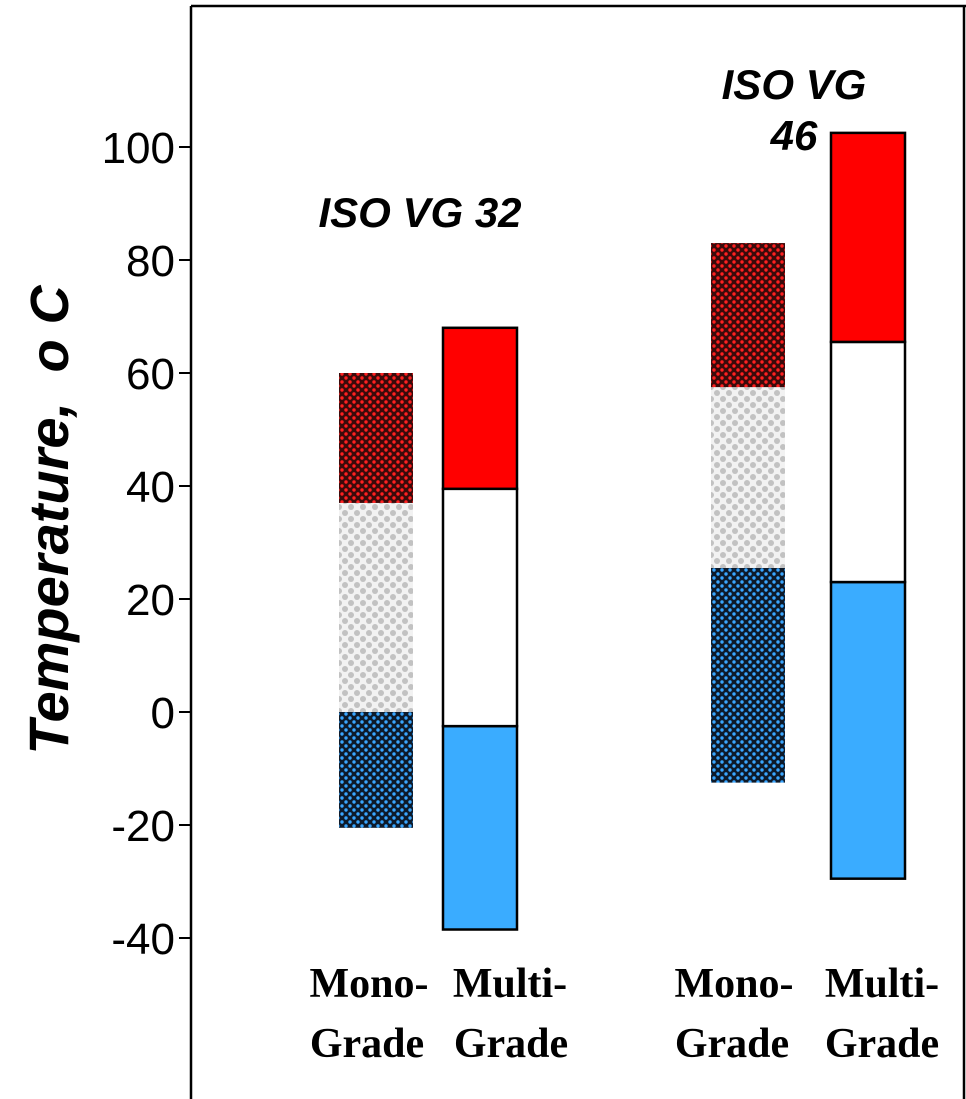 This screenshot has width=966, height=1099. I want to click on cat-label-vg46-mono-line1: Mono-, so click(734, 984).